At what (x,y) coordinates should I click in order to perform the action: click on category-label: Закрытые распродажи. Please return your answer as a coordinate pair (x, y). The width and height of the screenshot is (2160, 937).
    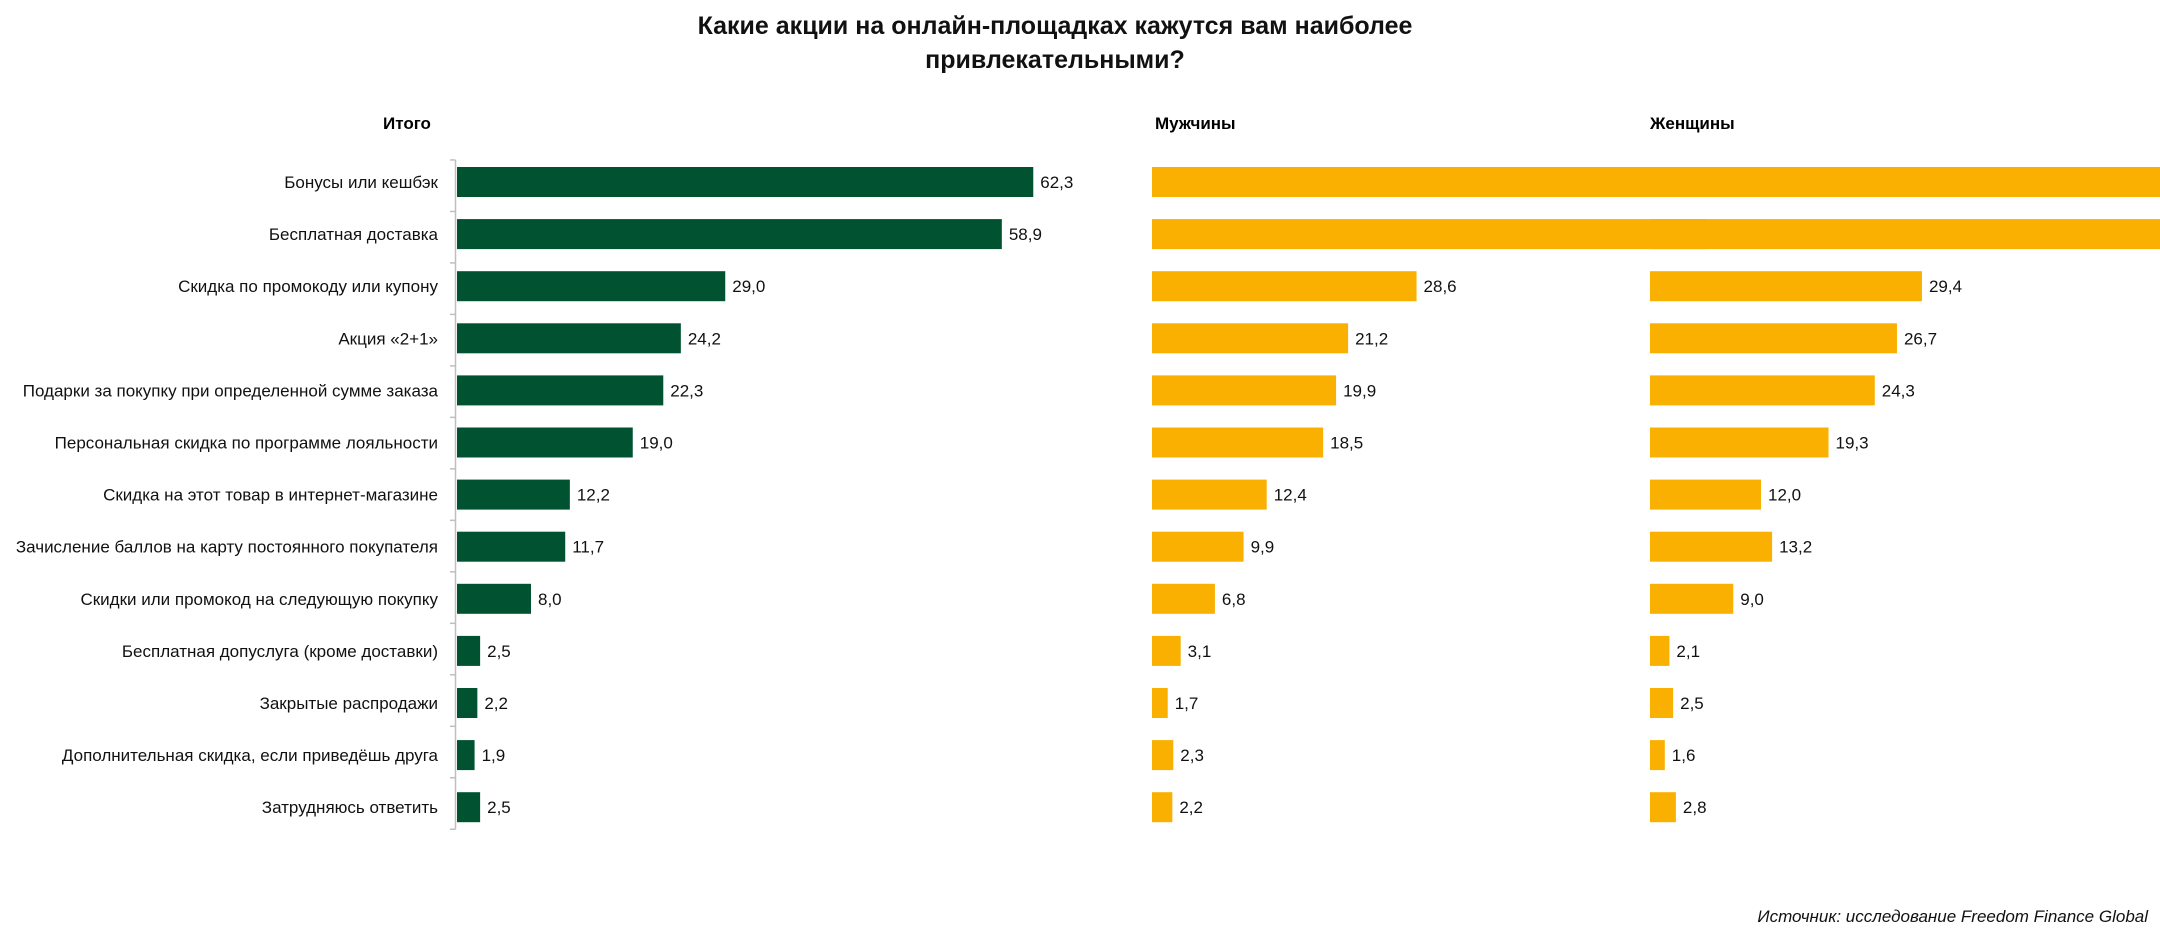
    Looking at the image, I should click on (349, 703).